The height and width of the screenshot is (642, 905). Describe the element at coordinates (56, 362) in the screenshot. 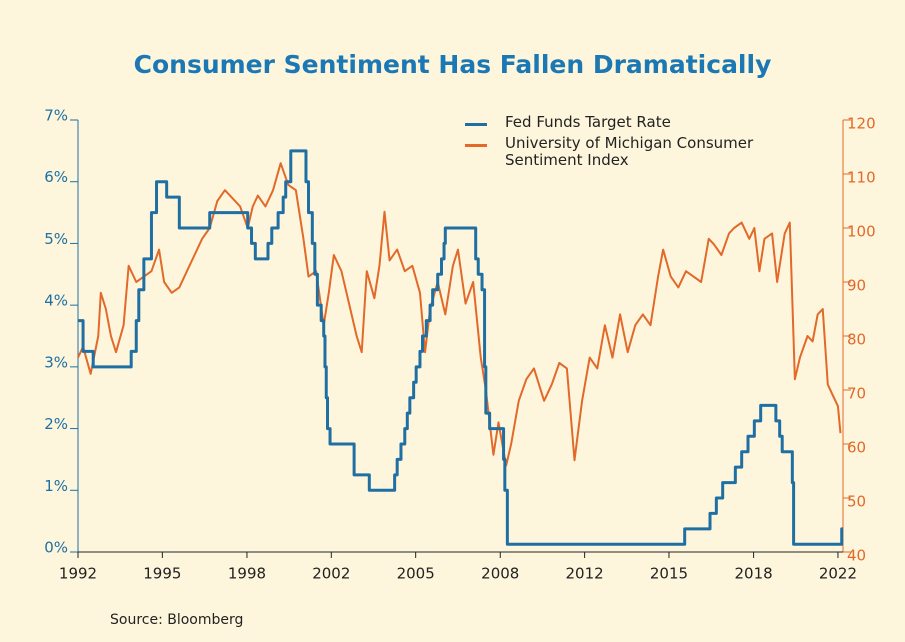

I see `y-tick-label: 3%` at that location.